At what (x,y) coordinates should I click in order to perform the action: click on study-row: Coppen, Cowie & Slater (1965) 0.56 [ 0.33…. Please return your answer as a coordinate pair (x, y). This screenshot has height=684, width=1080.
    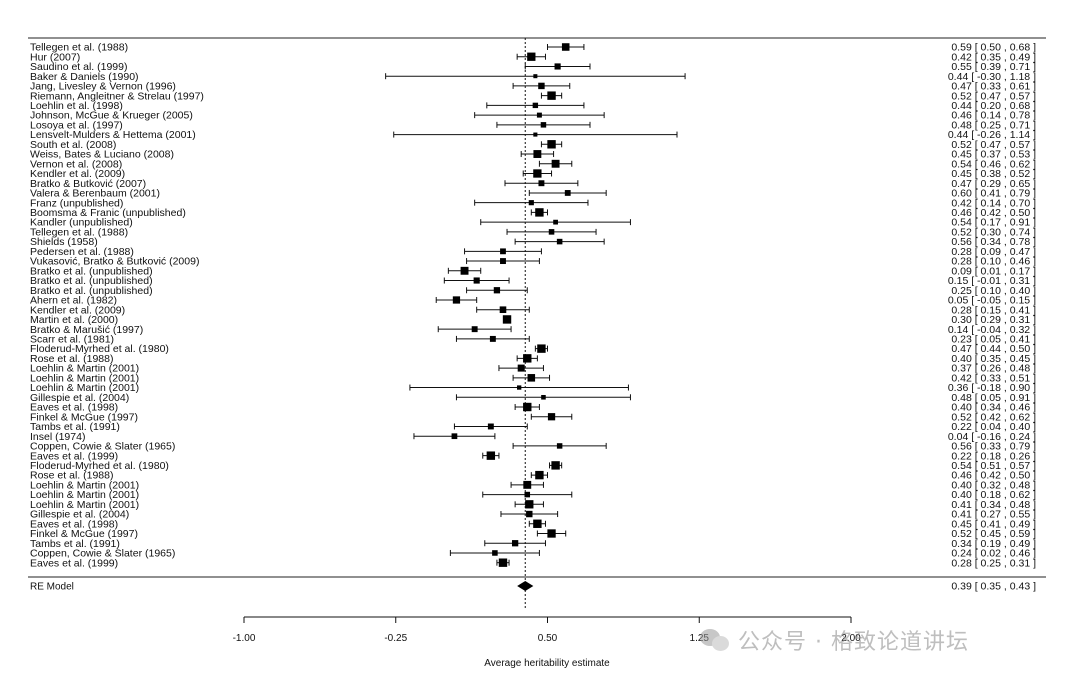
    Looking at the image, I should click on (533, 447).